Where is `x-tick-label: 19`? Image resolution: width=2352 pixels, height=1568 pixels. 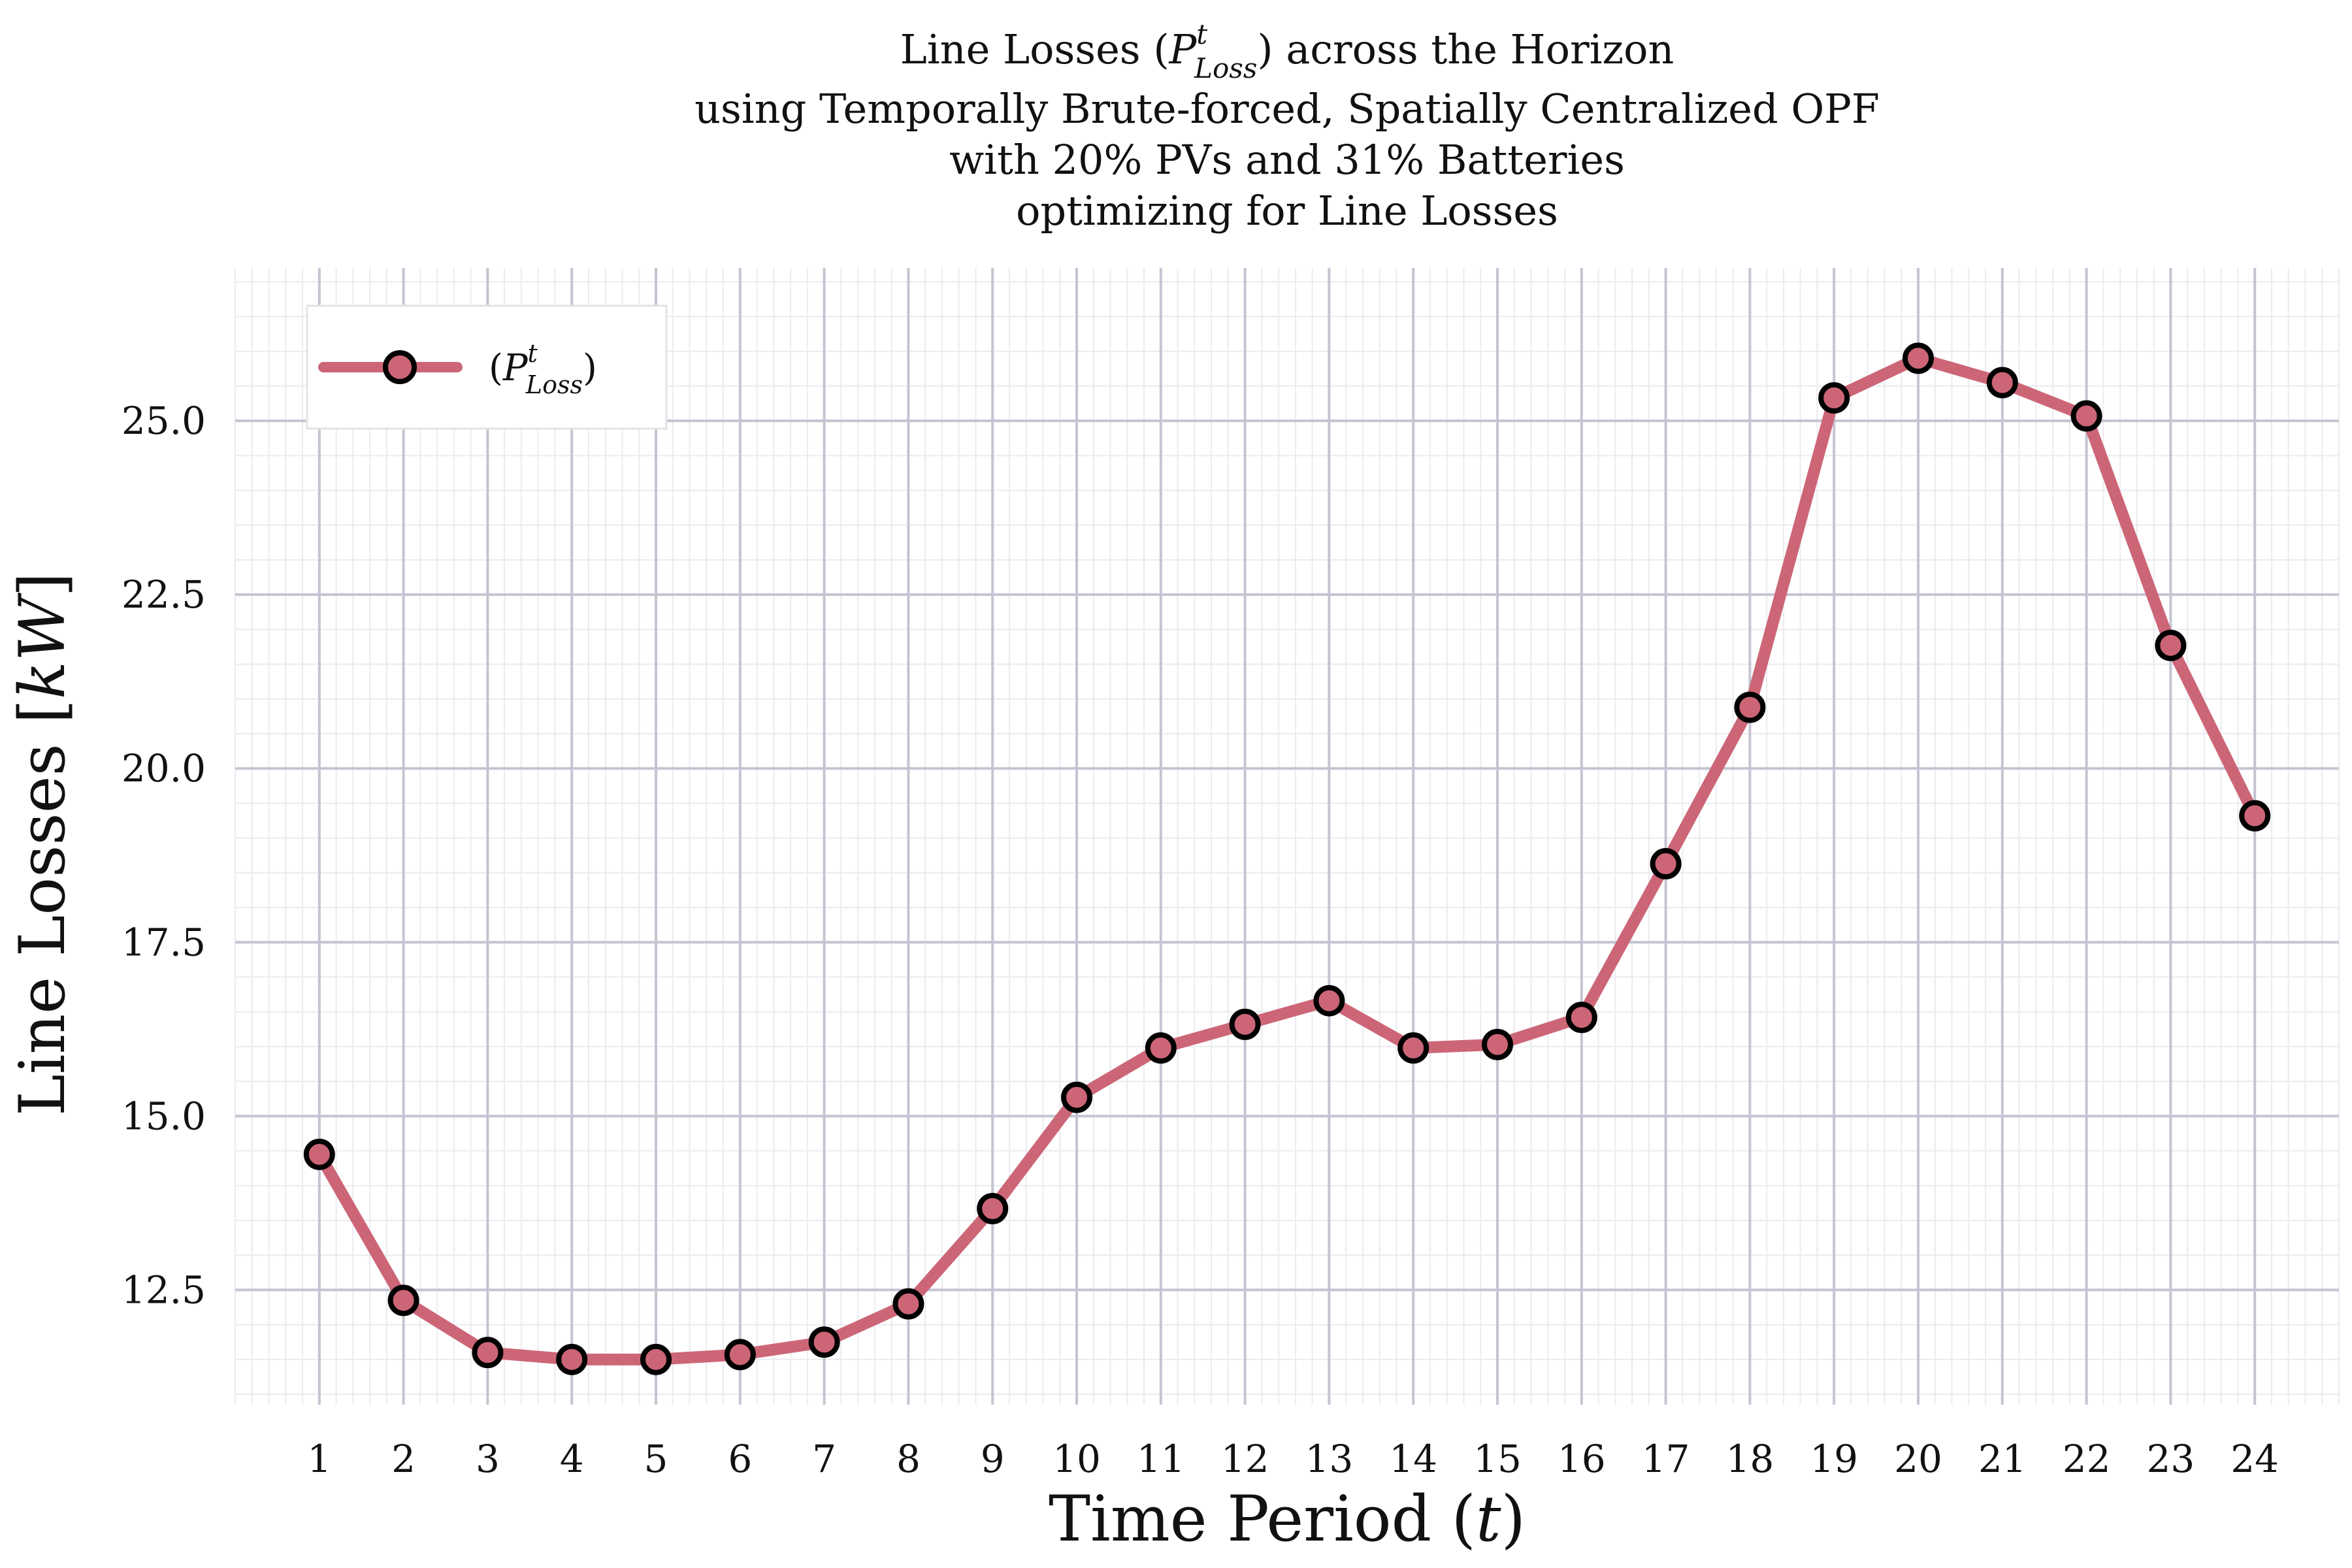 x-tick-label: 19 is located at coordinates (1834, 1459).